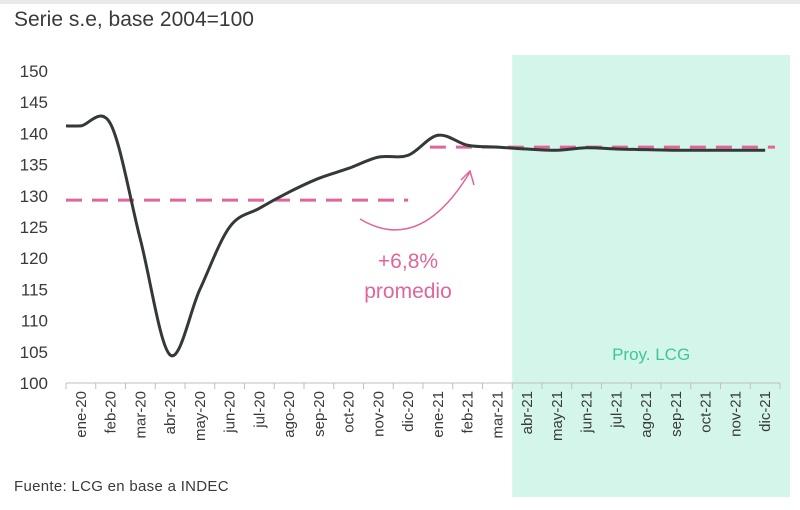 Image resolution: width=800 pixels, height=510 pixels. What do you see at coordinates (378, 414) in the screenshot?
I see `x-tick-label: nov-20` at bounding box center [378, 414].